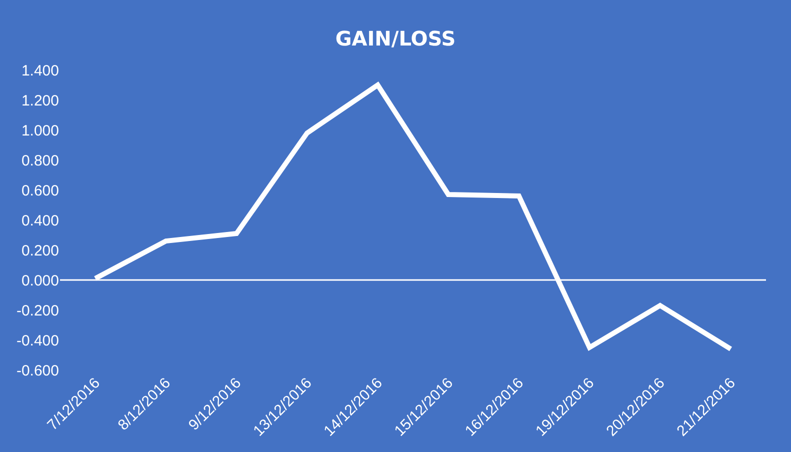 The image size is (791, 452). What do you see at coordinates (40, 281) in the screenshot?
I see `y-tick-label: 0.000` at bounding box center [40, 281].